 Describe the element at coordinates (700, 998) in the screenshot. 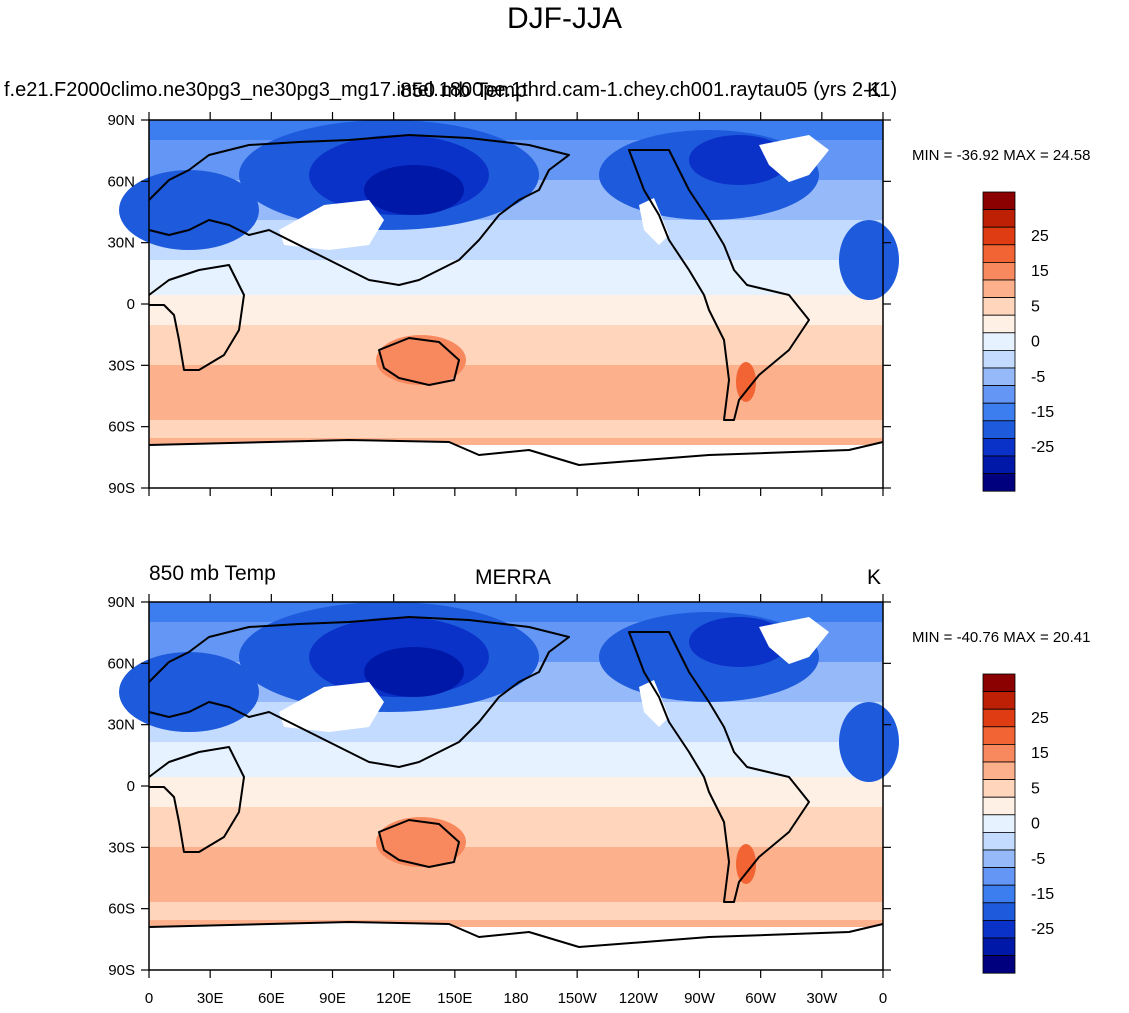

I see `lon-tick-label: 90W` at that location.